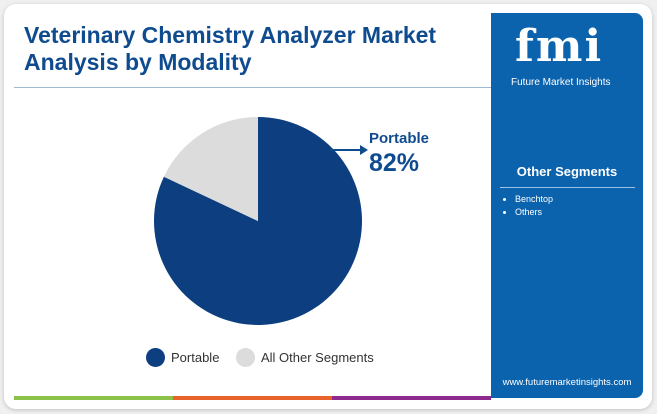 Image resolution: width=657 pixels, height=414 pixels. I want to click on fmi-logo: fmi, so click(559, 46).